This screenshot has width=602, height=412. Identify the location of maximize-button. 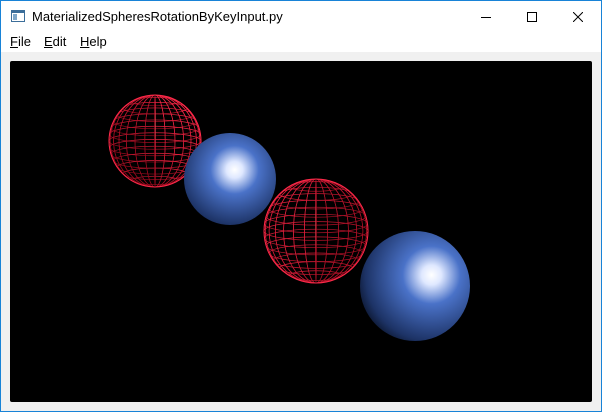
(532, 16).